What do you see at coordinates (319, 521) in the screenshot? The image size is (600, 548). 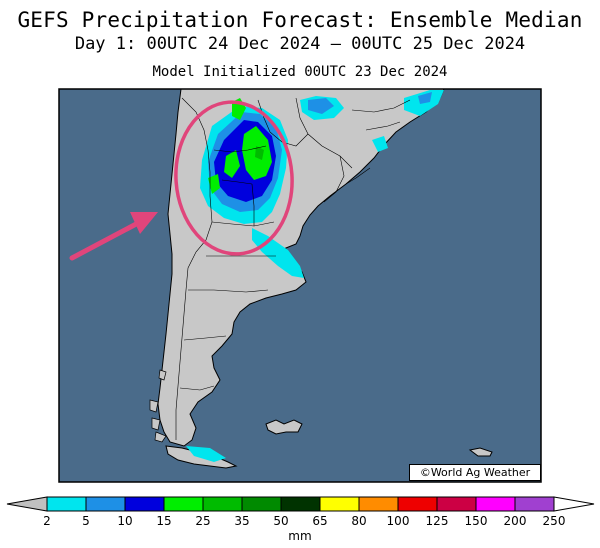 I see `legend-tick-label: 65` at bounding box center [319, 521].